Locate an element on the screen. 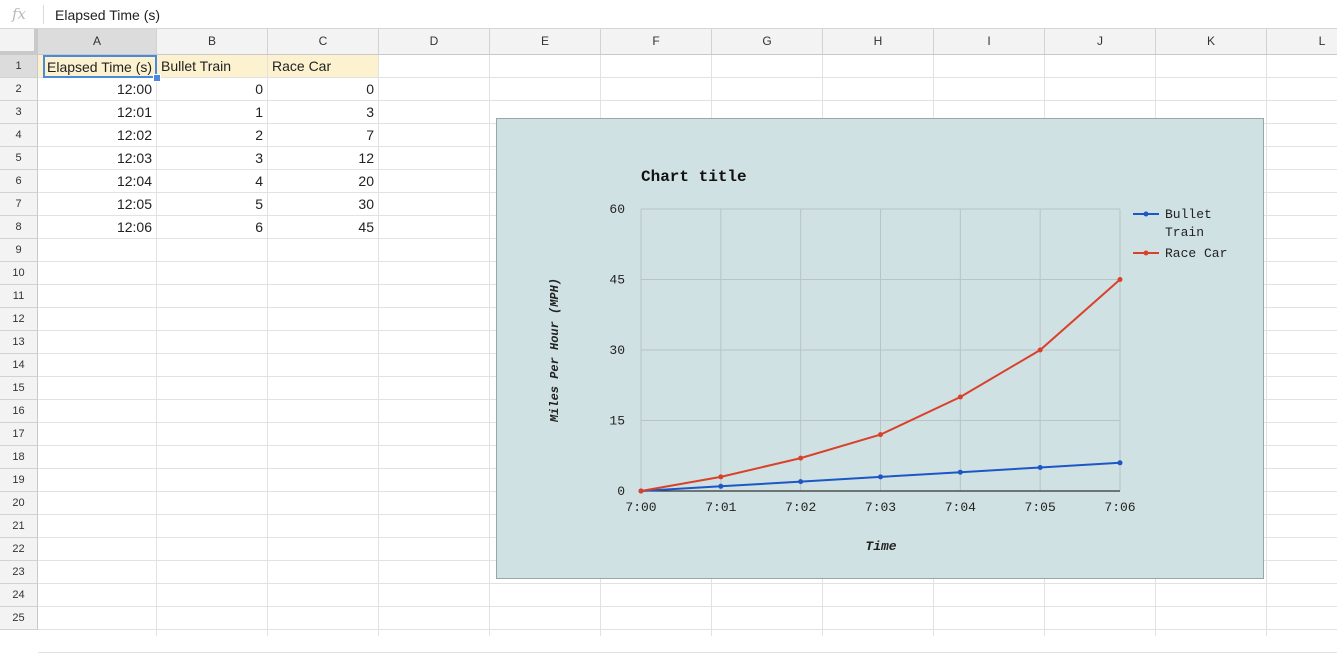 The height and width of the screenshot is (653, 1337). row-header-21: 21 is located at coordinates (19, 526).